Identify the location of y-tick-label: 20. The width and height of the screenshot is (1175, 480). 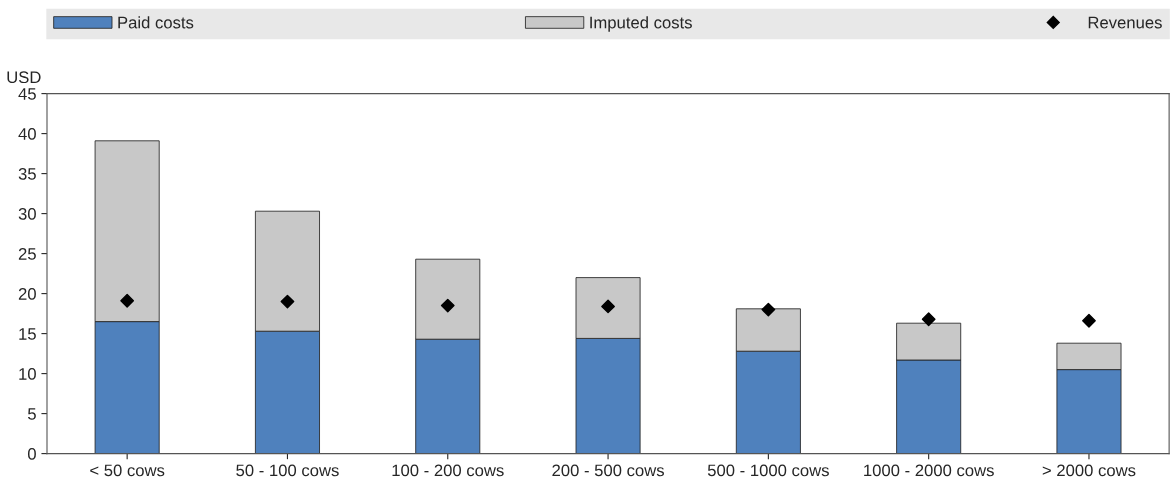
(27, 294).